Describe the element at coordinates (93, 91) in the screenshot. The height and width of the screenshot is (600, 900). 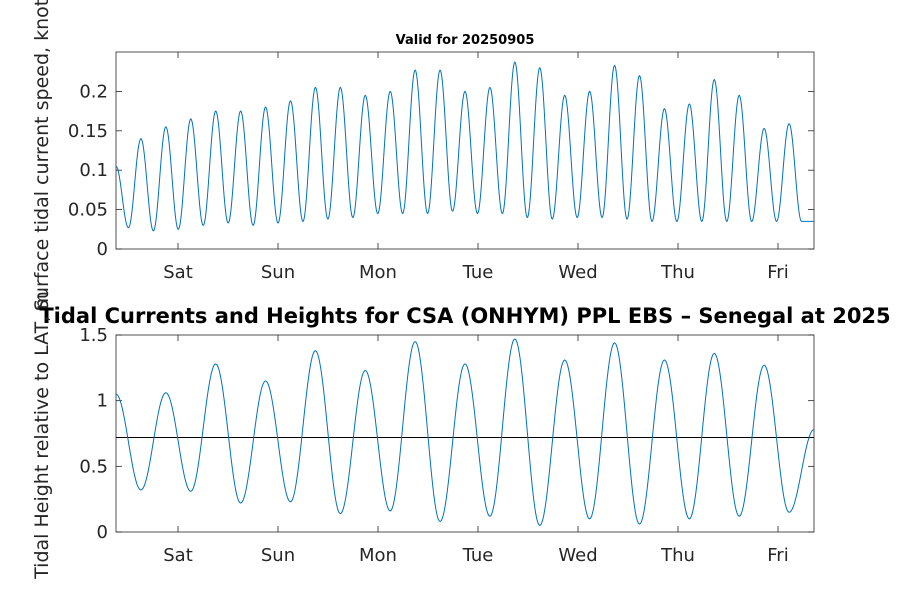
I see `y-tick-label: 0.2` at that location.